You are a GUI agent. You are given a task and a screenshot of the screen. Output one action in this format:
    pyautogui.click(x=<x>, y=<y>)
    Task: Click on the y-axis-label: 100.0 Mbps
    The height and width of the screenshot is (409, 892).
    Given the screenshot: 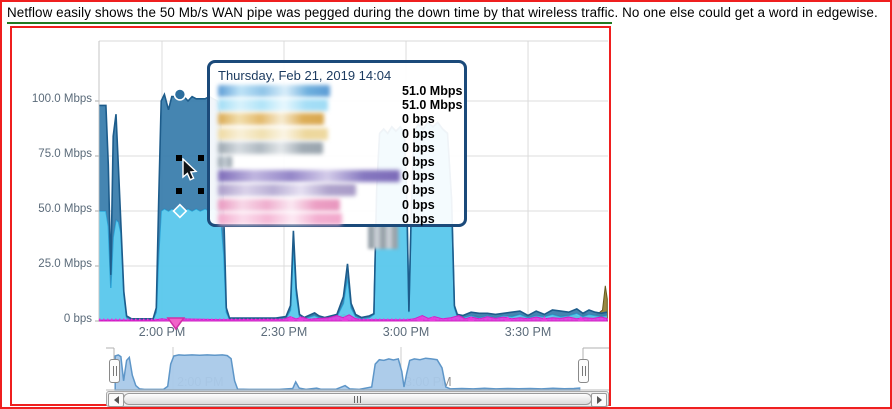 What is the action you would take?
    pyautogui.click(x=62, y=99)
    